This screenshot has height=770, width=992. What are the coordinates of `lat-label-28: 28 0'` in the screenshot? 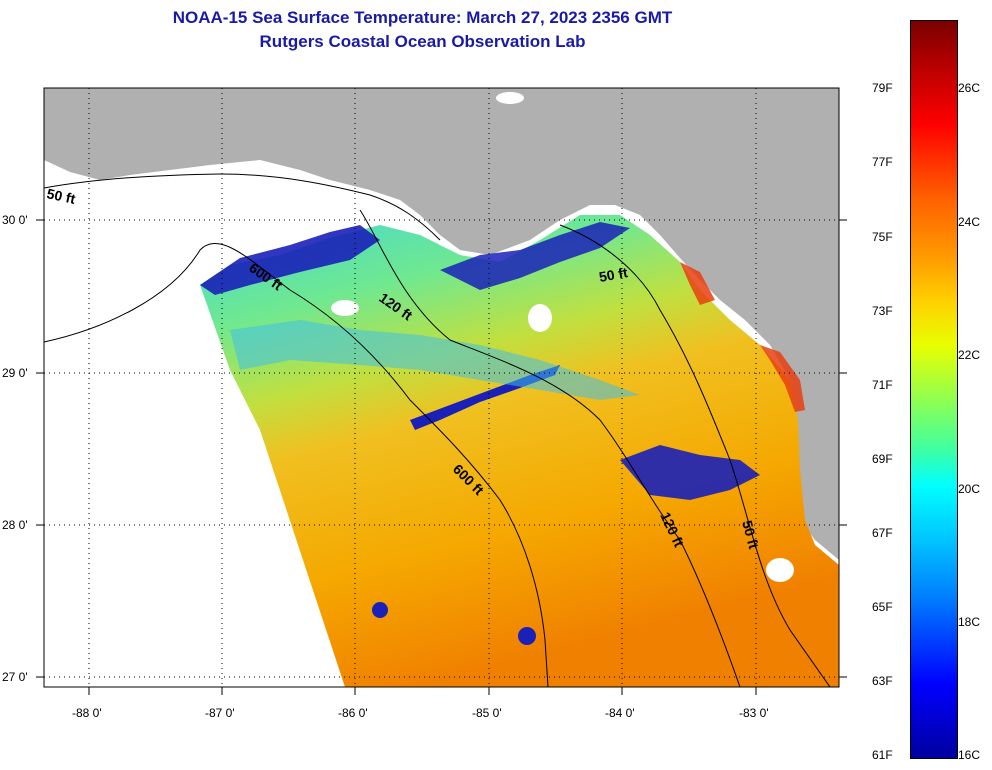 It's located at (15, 525).